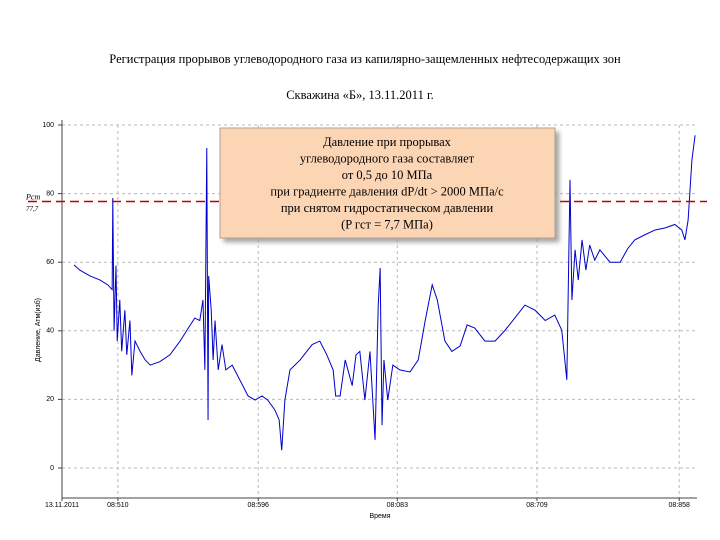  I want to click on y-tick-label: 20, so click(50, 399).